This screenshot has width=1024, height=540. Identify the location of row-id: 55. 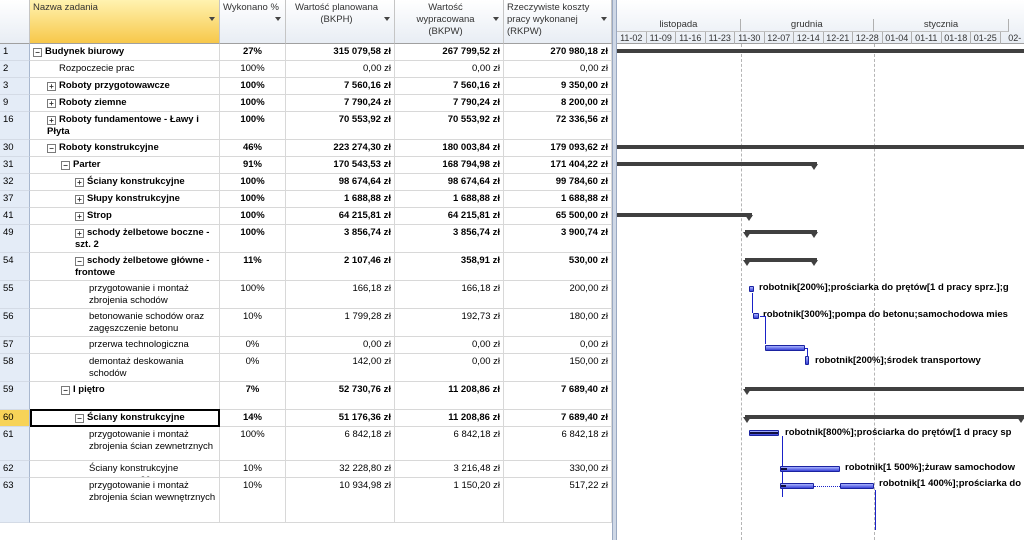
(15, 295).